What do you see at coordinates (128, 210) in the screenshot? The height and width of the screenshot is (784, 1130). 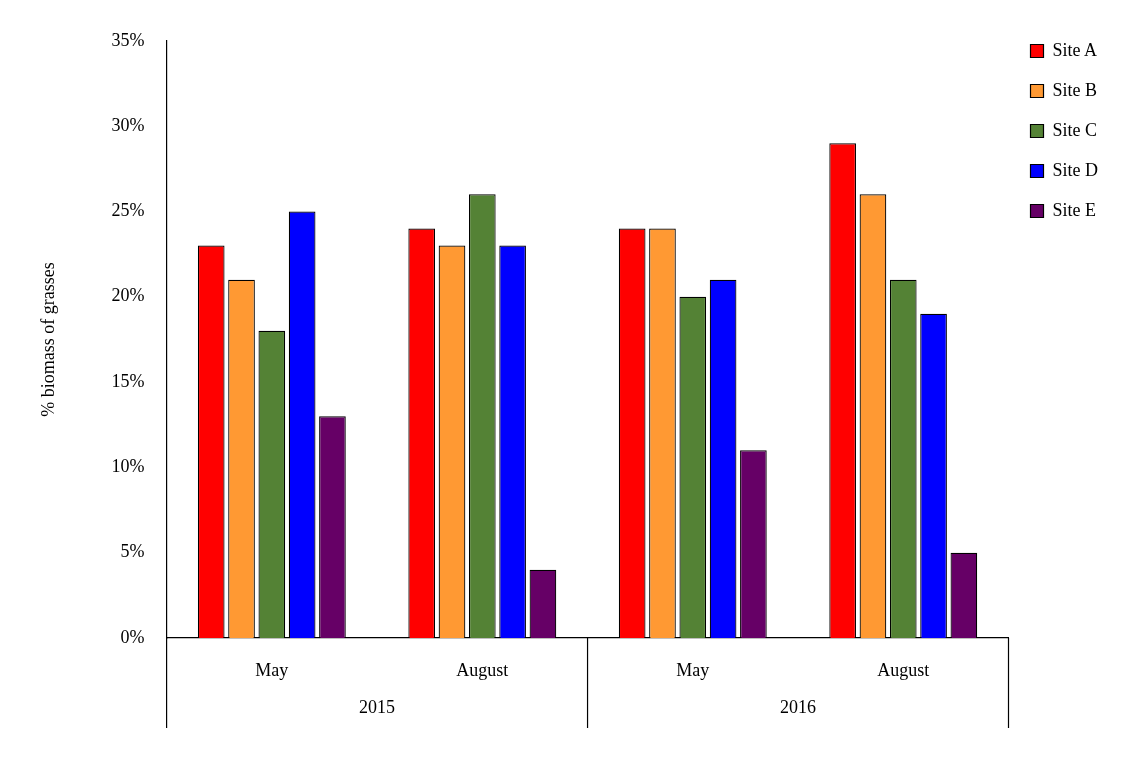 I see `y-tick-label: 25%` at bounding box center [128, 210].